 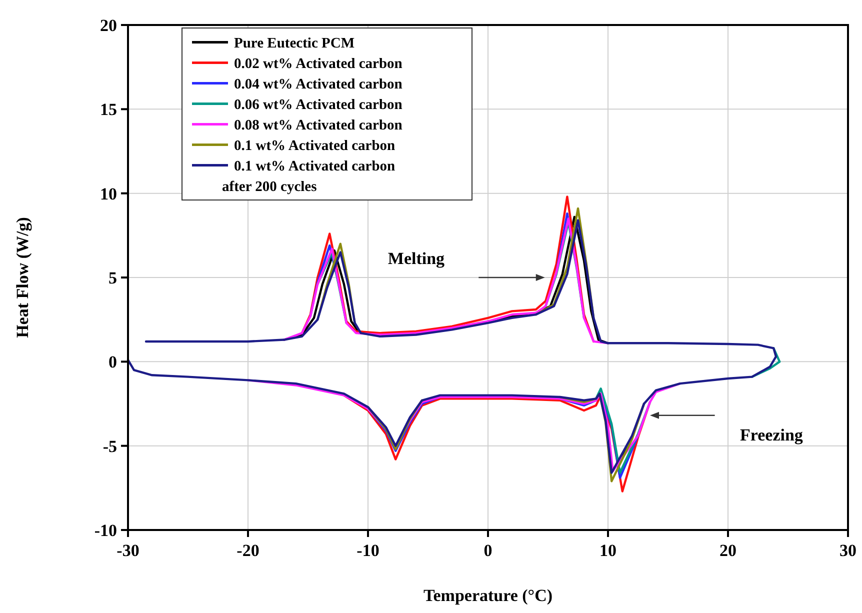 I want to click on x-axis-title: Temperature (°C), so click(x=488, y=595).